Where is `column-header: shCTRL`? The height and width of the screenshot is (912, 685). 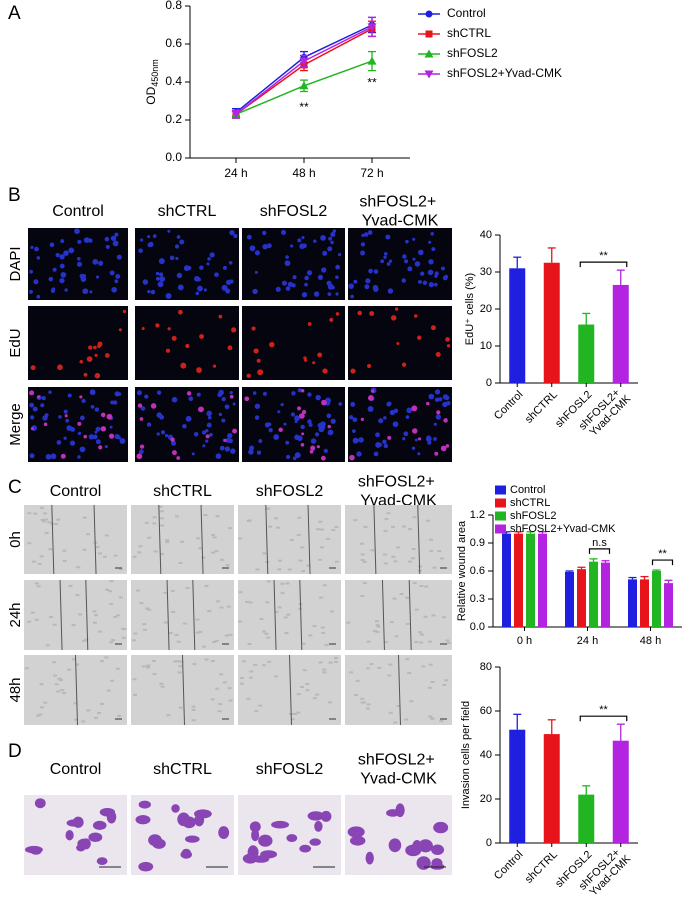 column-header: shCTRL is located at coordinates (182, 769).